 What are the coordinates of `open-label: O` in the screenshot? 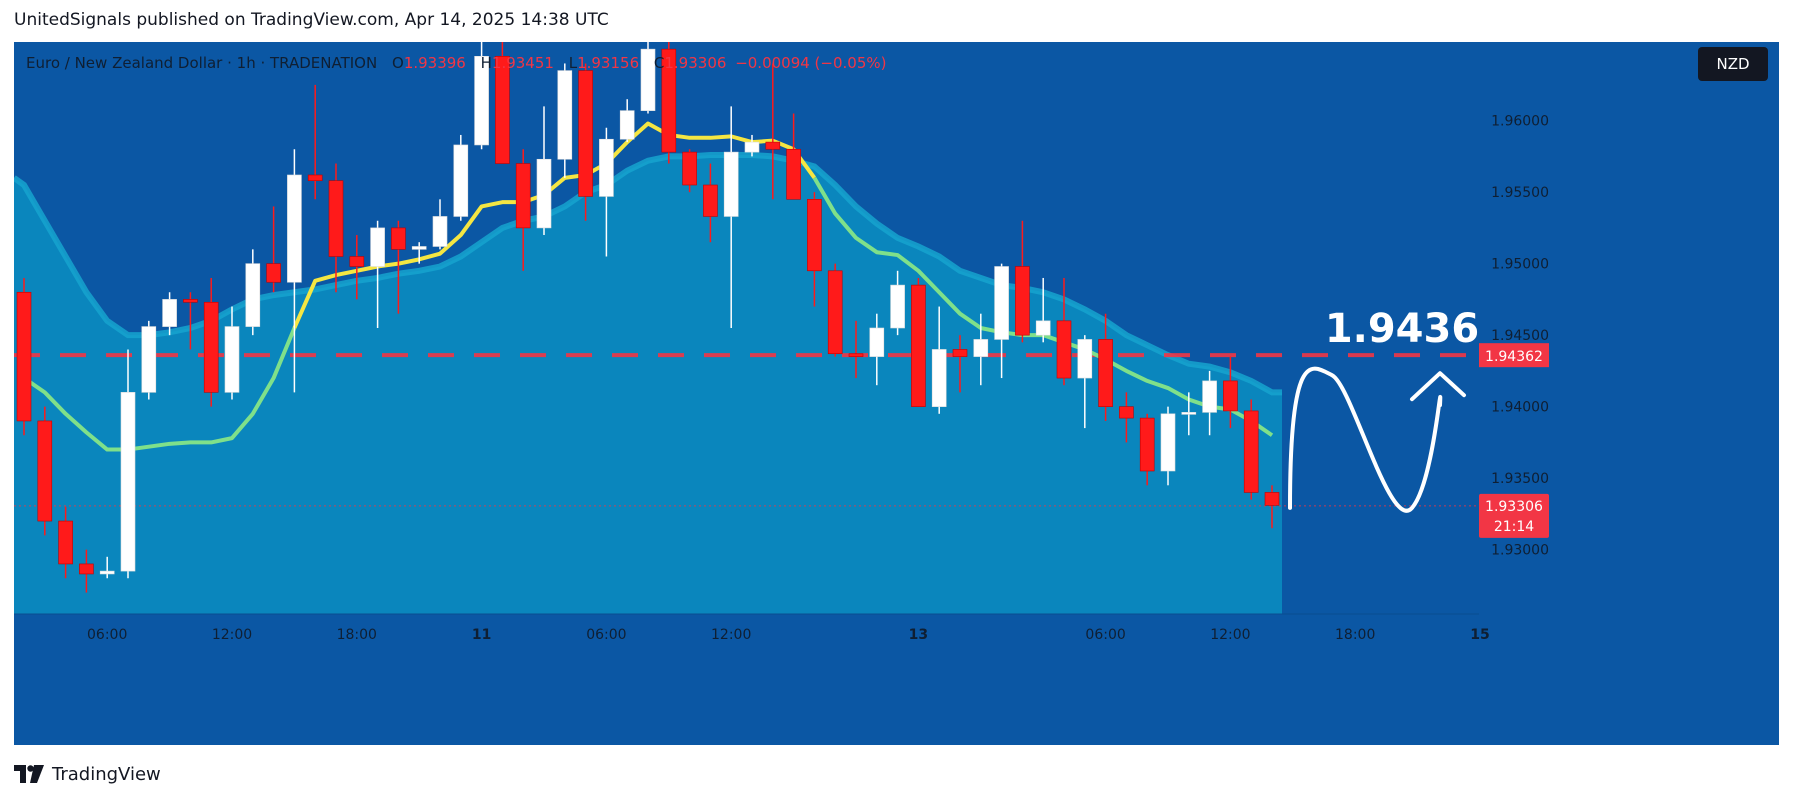 It's located at (398, 63).